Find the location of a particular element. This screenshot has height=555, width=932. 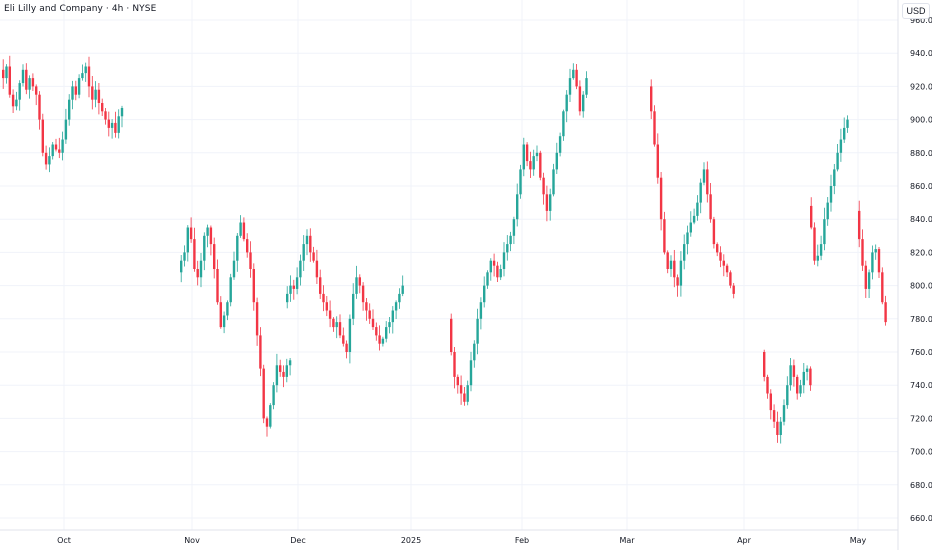

price-tick-label: 780.00 is located at coordinates (921, 319).